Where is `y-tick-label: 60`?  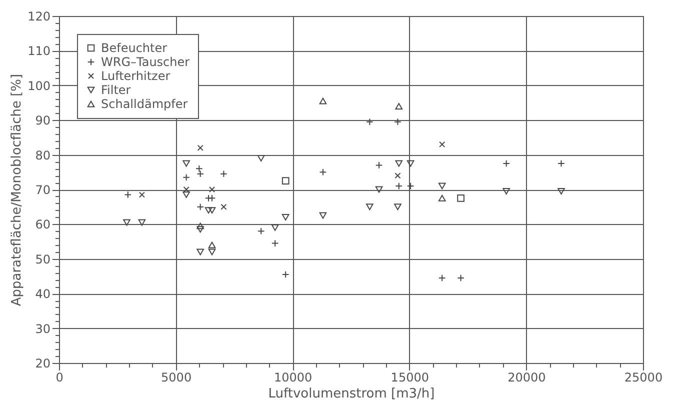
y-tick-label: 60 is located at coordinates (42, 225).